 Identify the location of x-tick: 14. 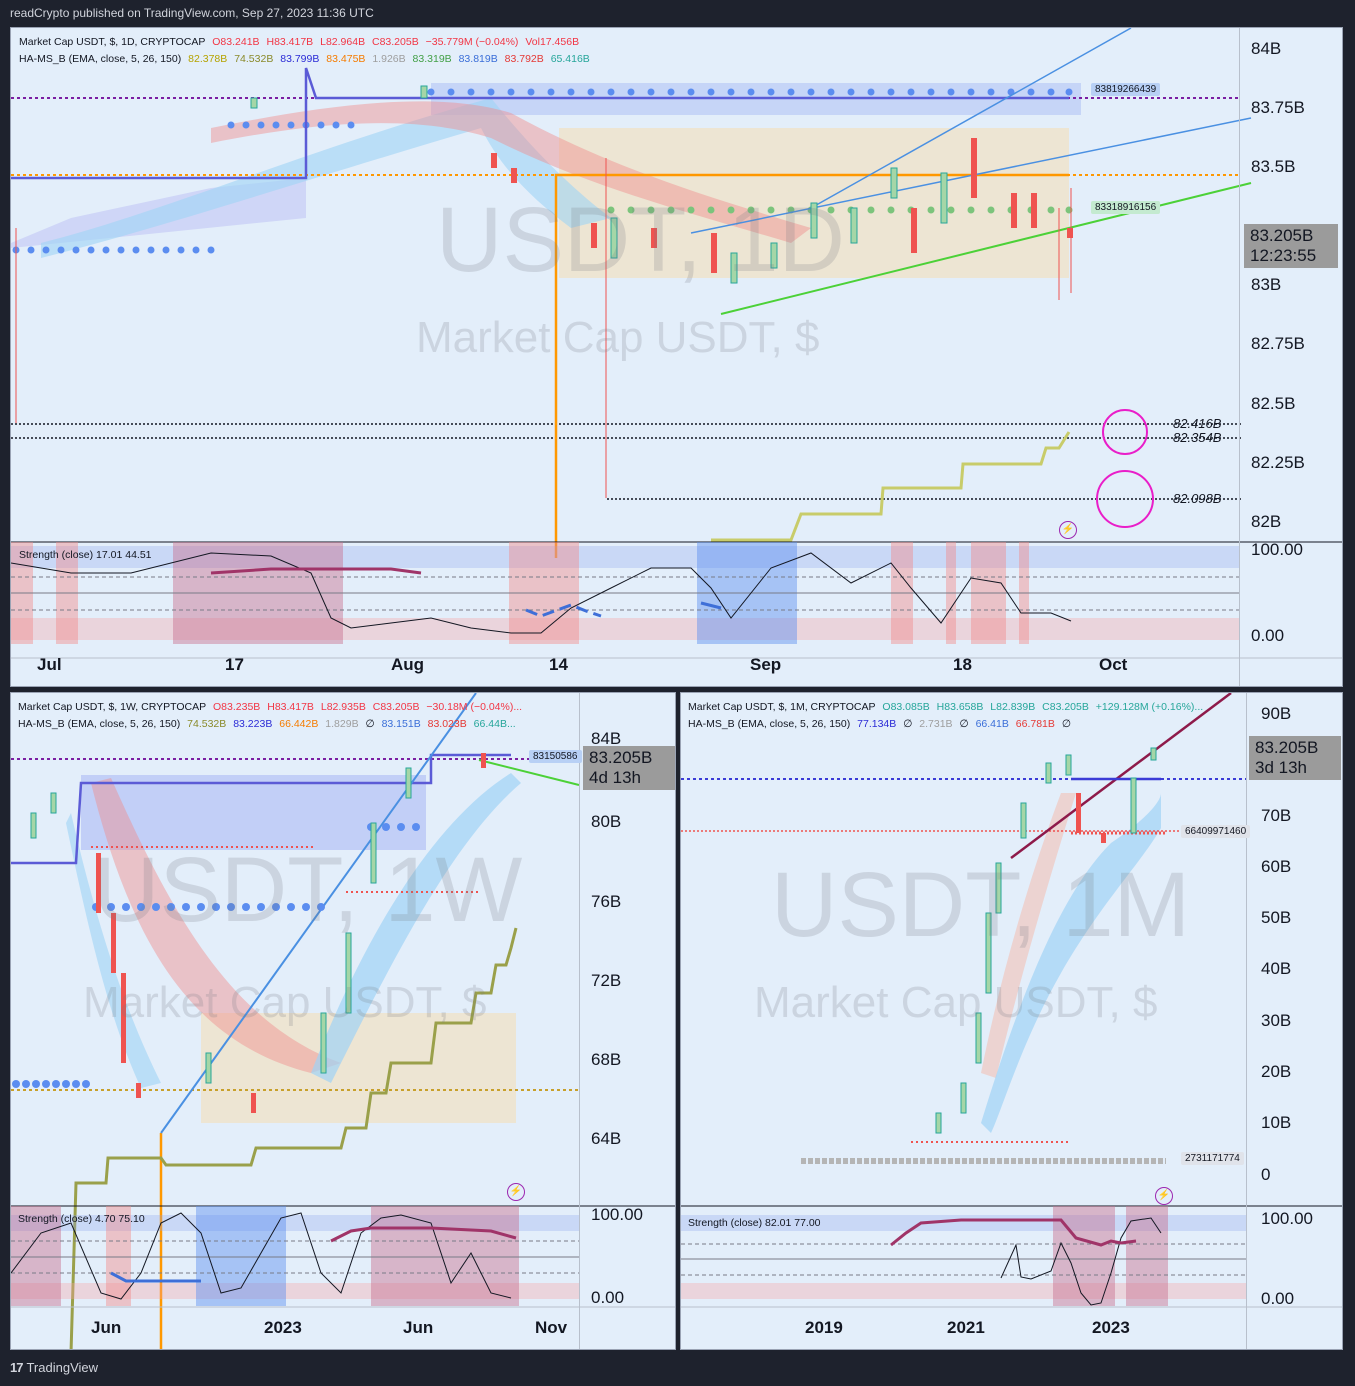
(558, 664).